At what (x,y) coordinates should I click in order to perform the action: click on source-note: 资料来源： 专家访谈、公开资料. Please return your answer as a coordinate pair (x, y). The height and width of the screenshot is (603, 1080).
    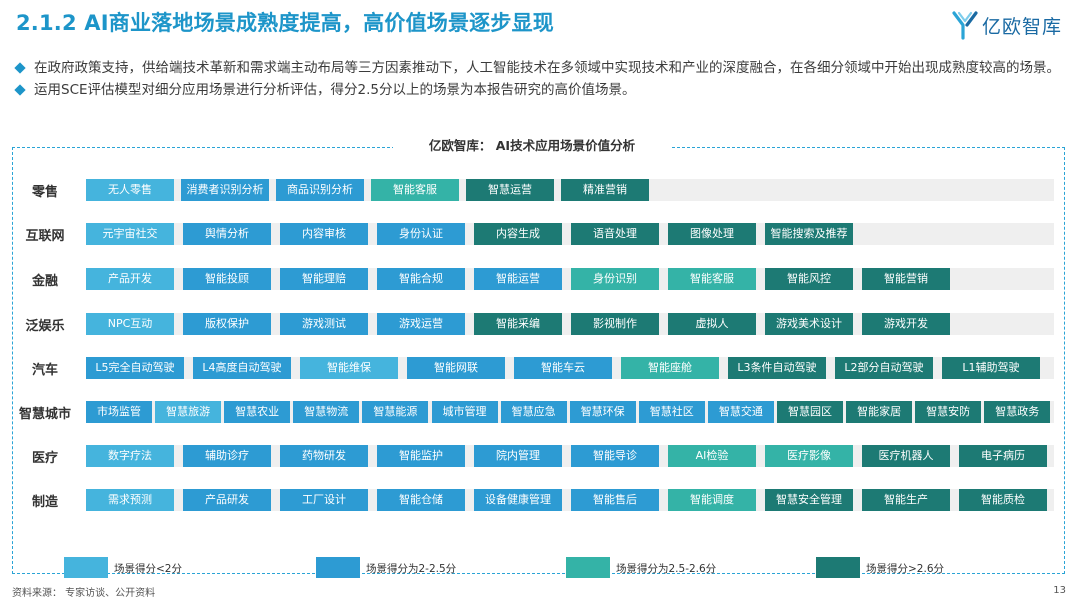
    Looking at the image, I should click on (84, 593).